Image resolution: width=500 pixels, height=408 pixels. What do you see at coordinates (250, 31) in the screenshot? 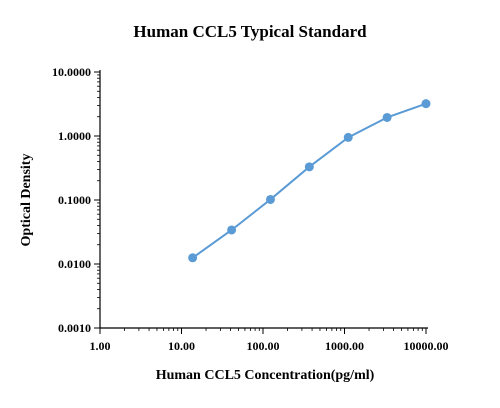
I see `chart-title: Human CCL5 Typical Standard` at bounding box center [250, 31].